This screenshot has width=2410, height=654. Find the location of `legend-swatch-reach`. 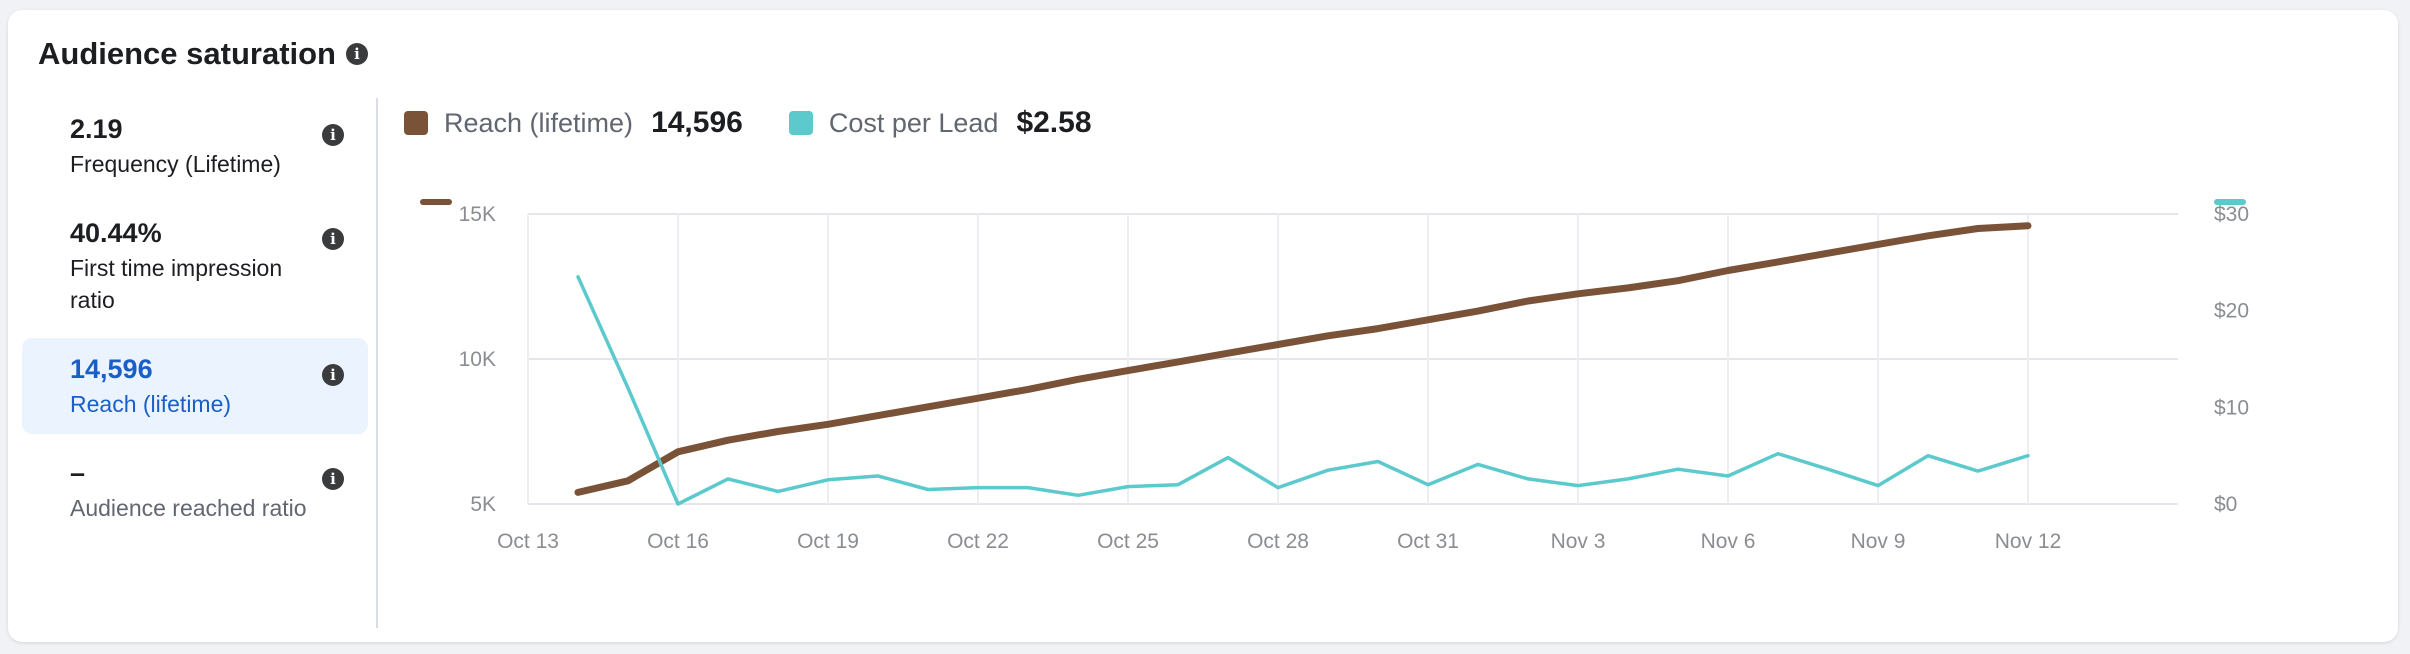

legend-swatch-reach is located at coordinates (416, 123).